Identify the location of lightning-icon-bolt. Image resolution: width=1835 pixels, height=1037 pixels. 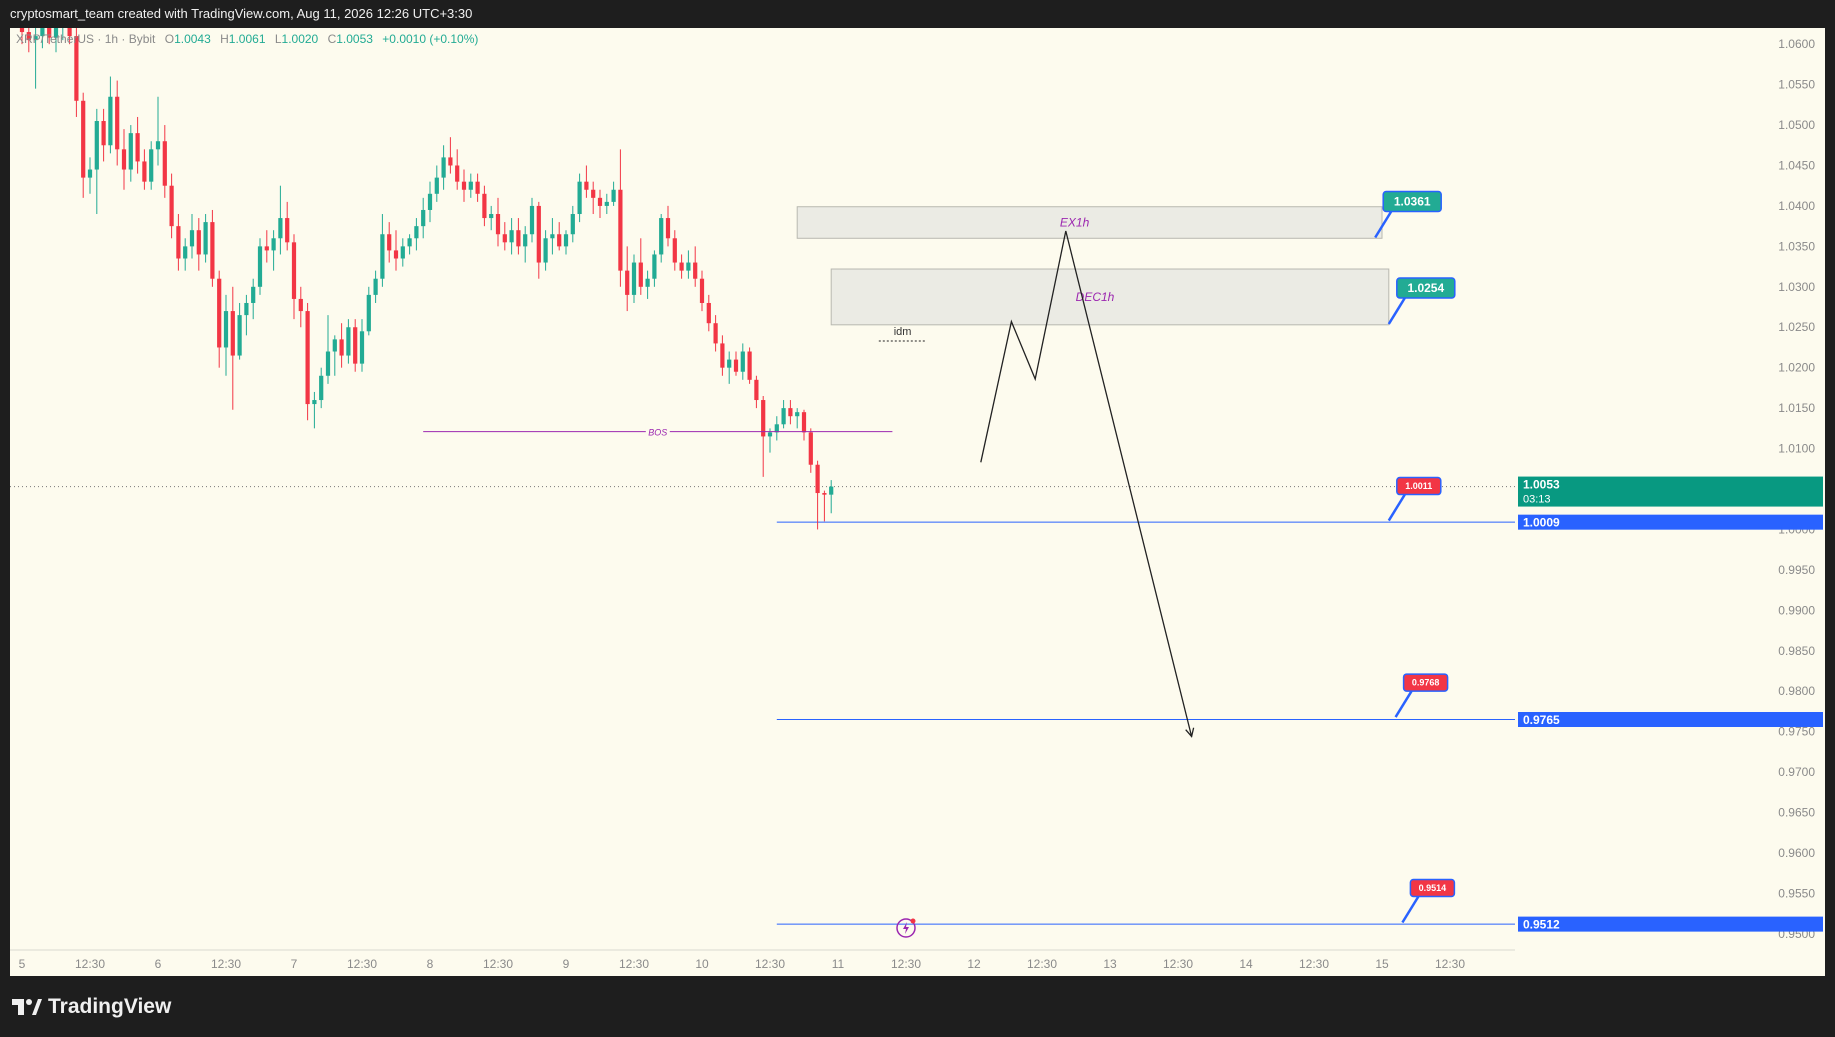
(906, 928).